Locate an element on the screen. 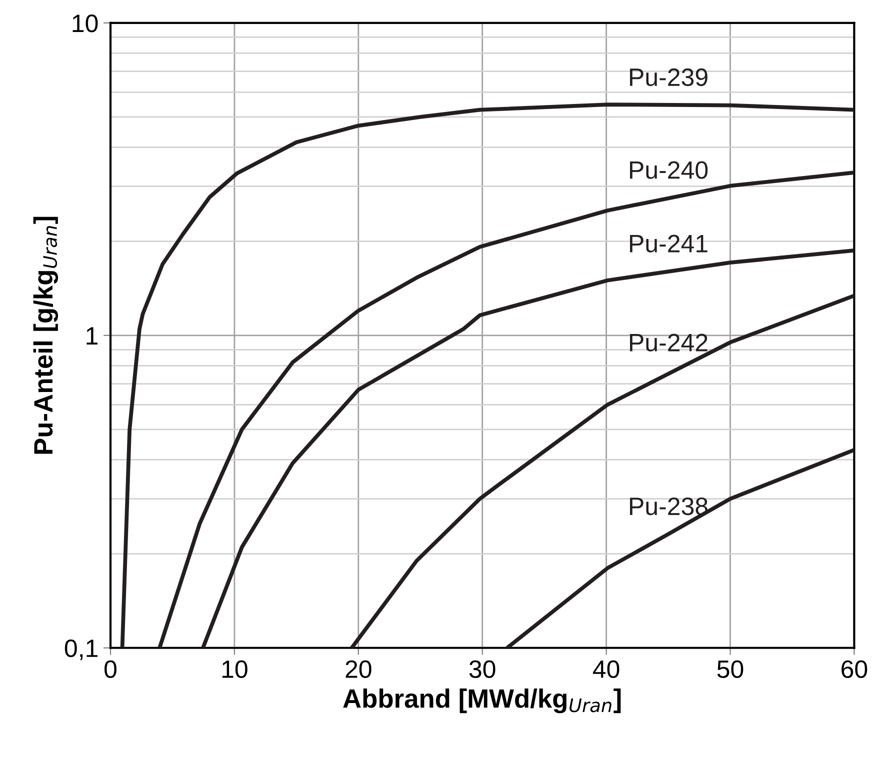  x-axis-title: Abbrand [MWd/kg$_{Uran}$] is located at coordinates (482, 701).